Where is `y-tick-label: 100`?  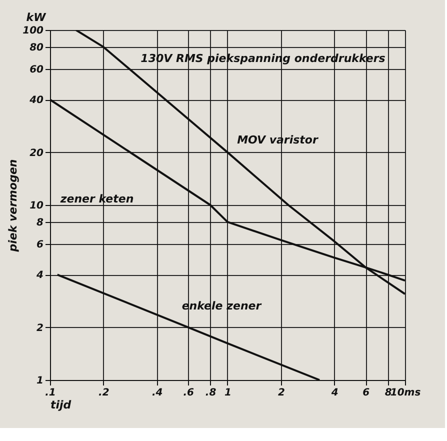
y-tick-label: 100 is located at coordinates (33, 31).